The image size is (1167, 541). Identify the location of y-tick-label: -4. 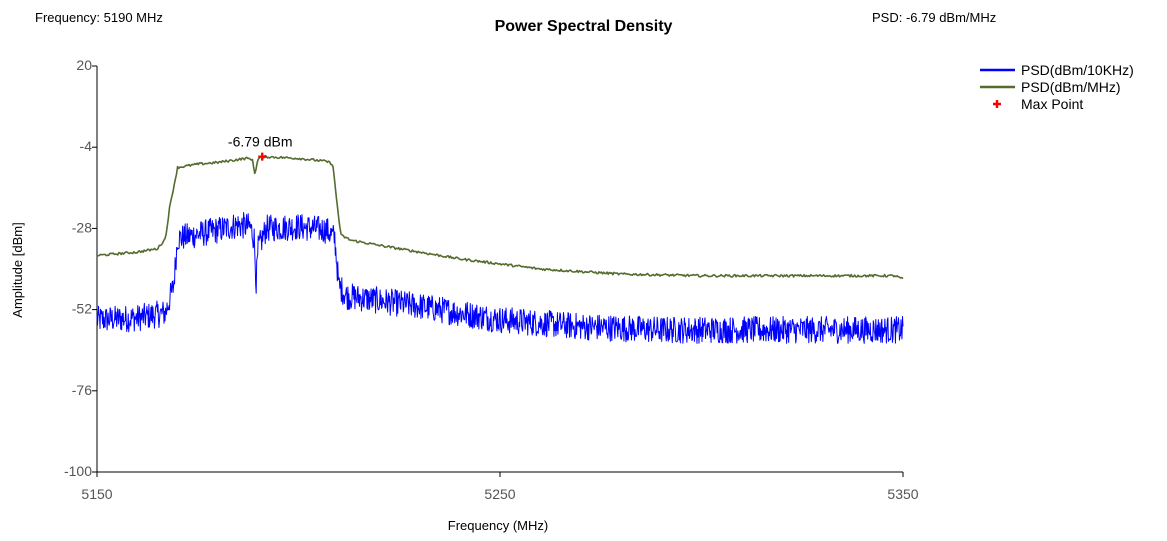
(86, 146).